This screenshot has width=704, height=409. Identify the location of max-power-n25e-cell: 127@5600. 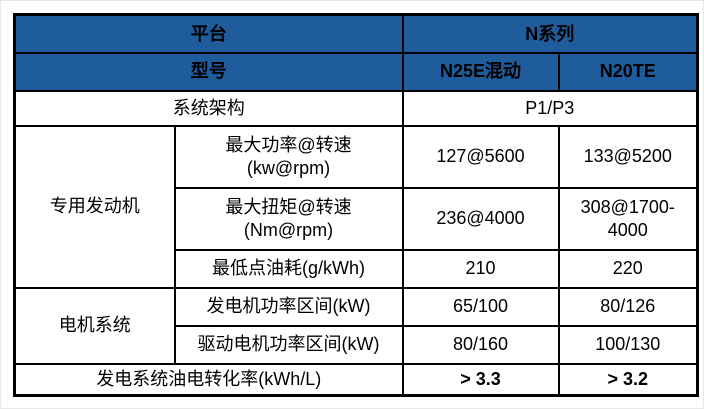
(480, 156).